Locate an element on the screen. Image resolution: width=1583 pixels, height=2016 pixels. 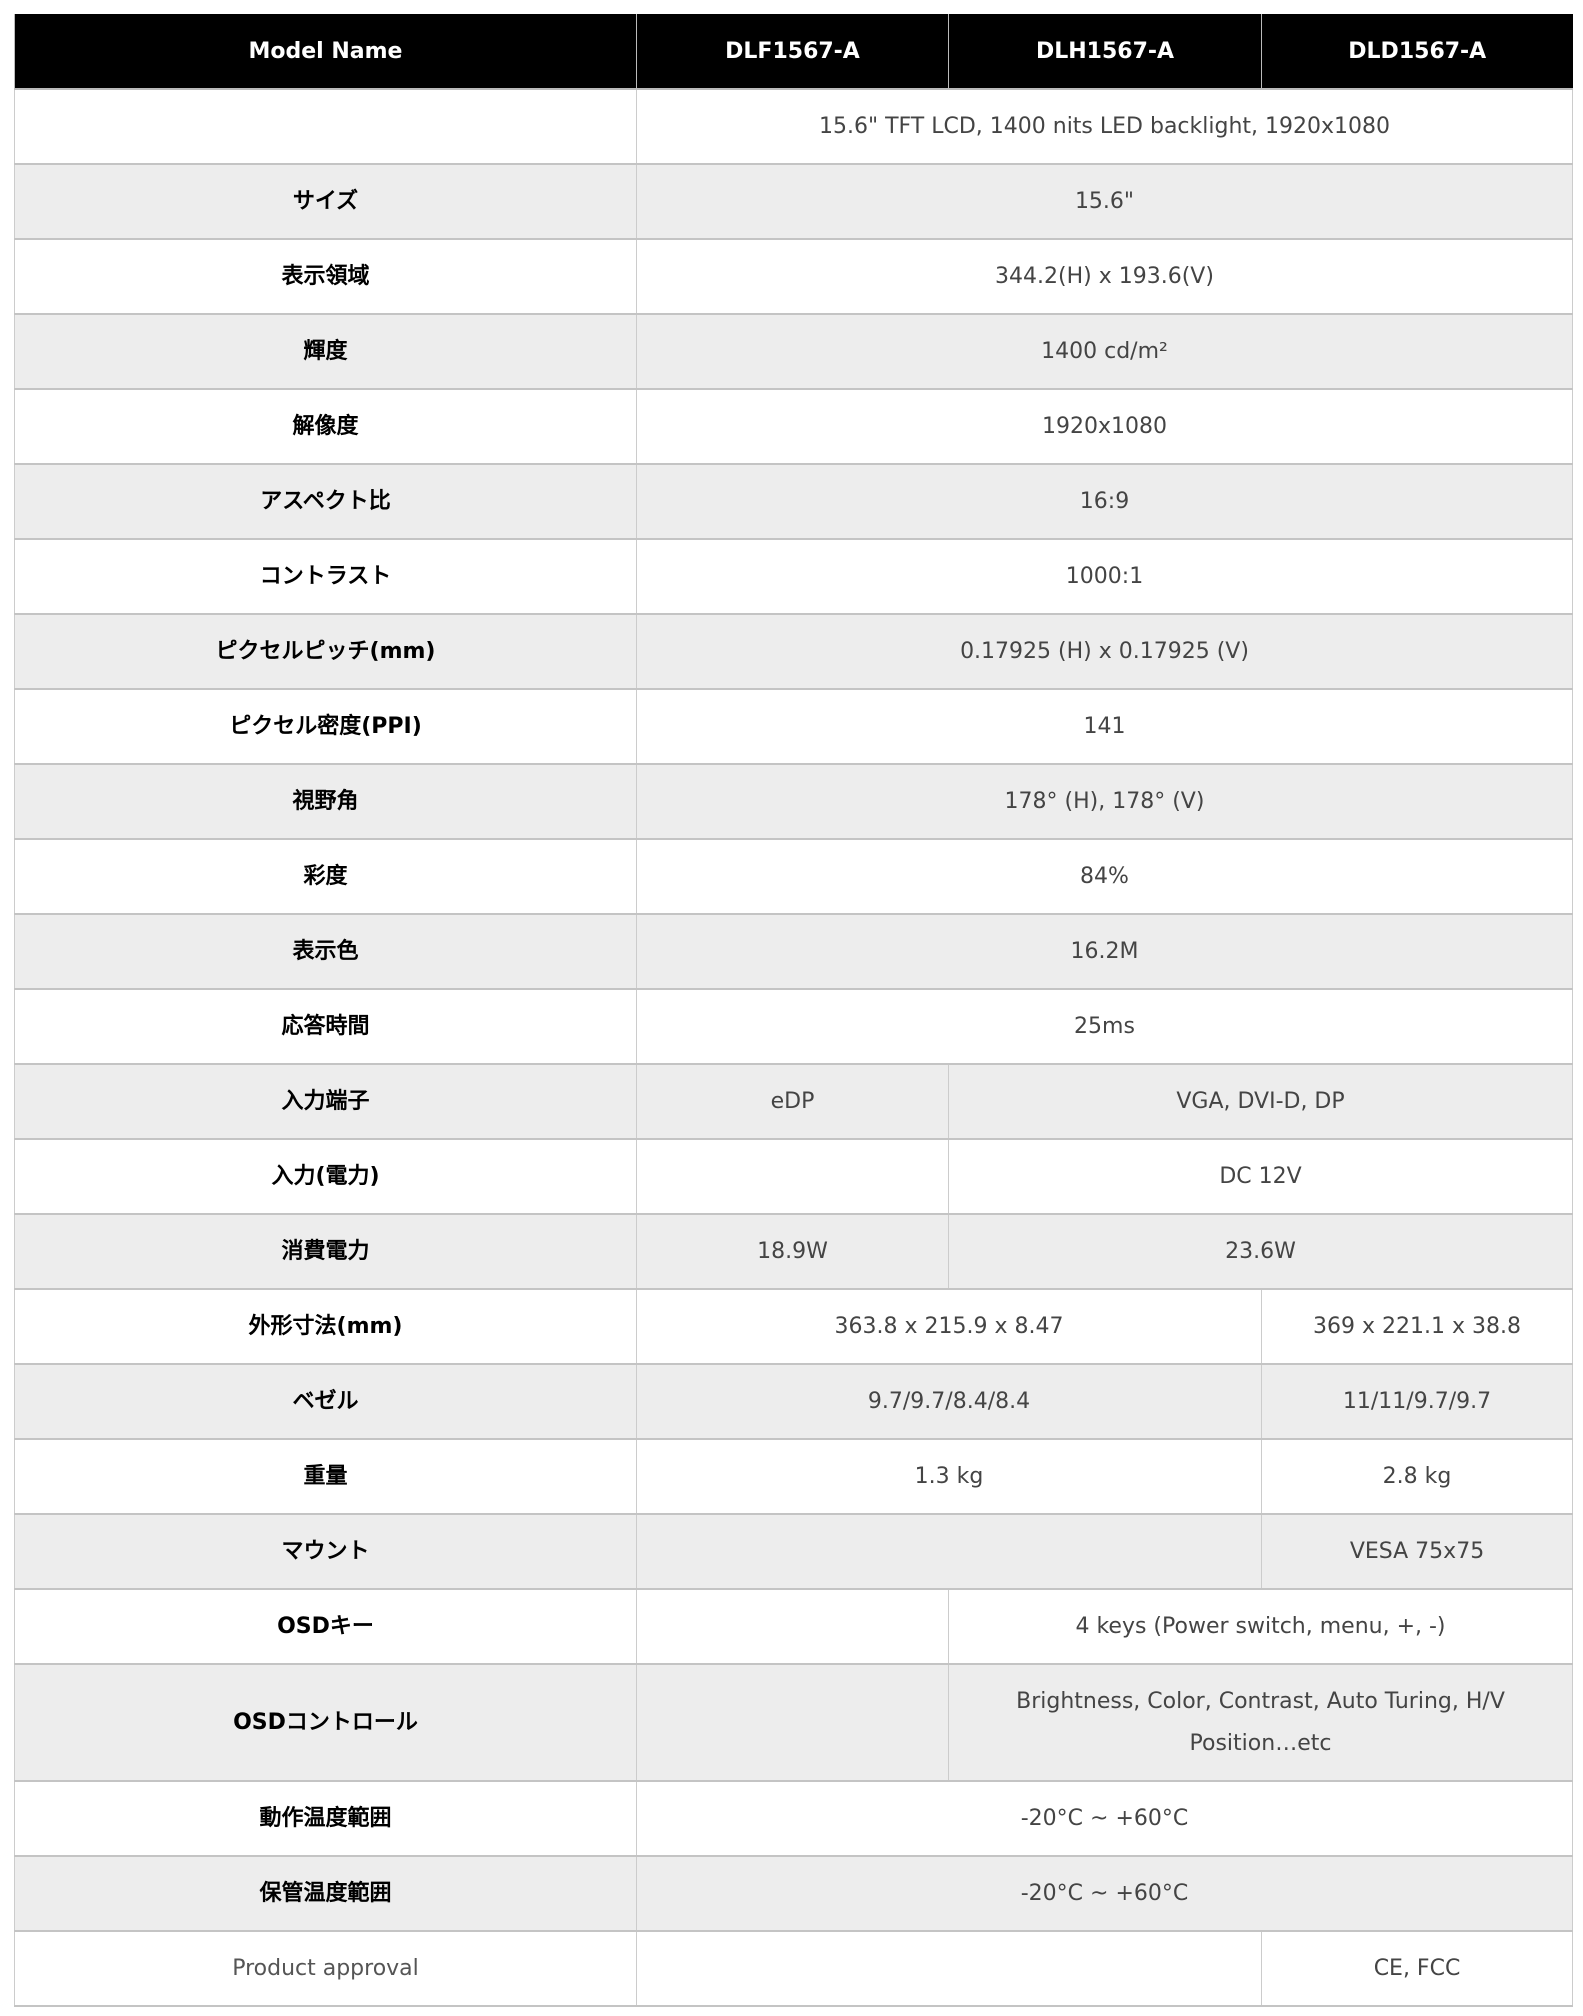
spec-value: VESA 75x75 is located at coordinates (1417, 1551).